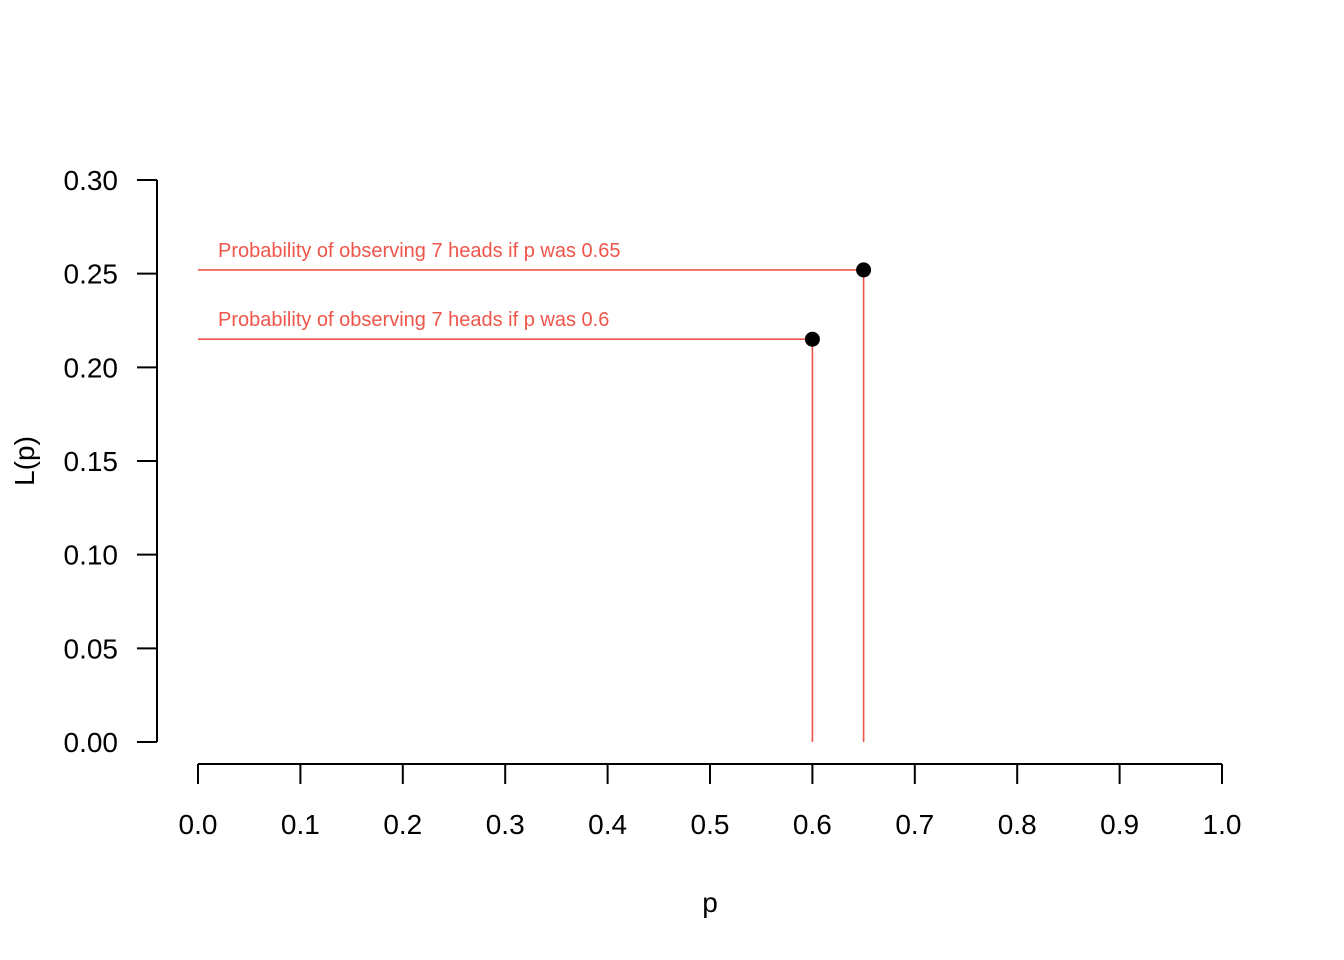 Image resolution: width=1344 pixels, height=960 pixels. Describe the element at coordinates (24, 461) in the screenshot. I see `y-axis-title: L(p)` at that location.